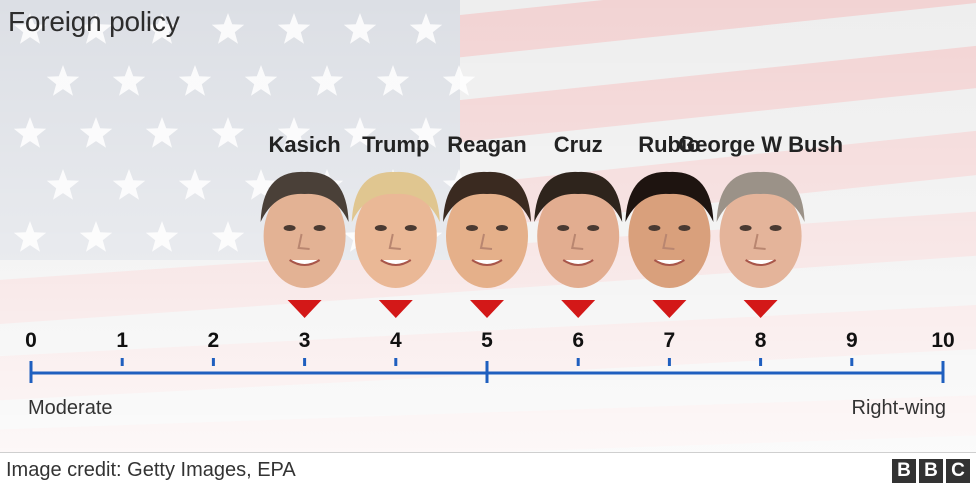 The height and width of the screenshot is (488, 976). What do you see at coordinates (578, 340) in the screenshot?
I see `tick-label: 6` at bounding box center [578, 340].